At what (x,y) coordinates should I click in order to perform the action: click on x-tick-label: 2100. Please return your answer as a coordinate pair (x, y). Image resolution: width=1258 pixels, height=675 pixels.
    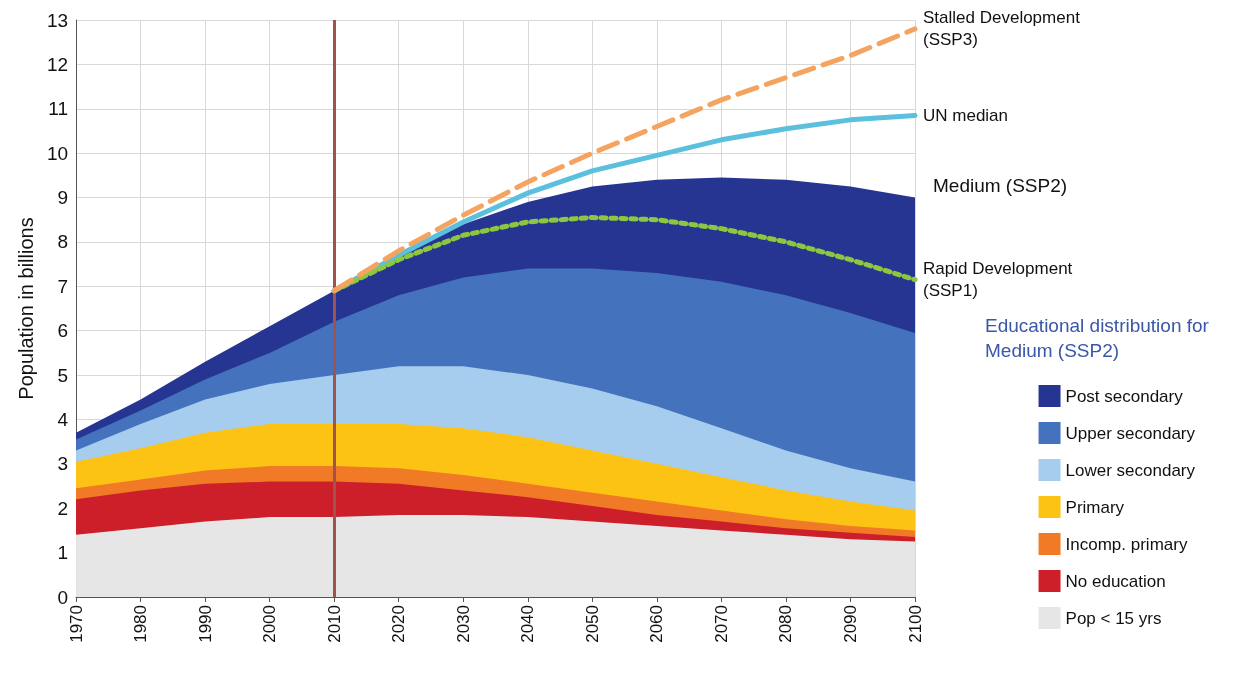
    Looking at the image, I should click on (915, 624).